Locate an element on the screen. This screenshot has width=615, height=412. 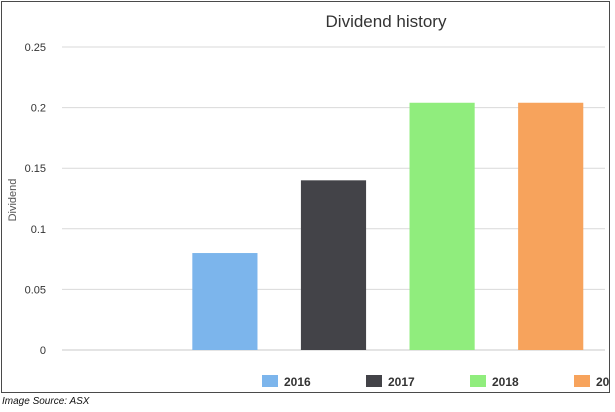
y-tick-labels: 0 0.05 0.1 0.15 0.2 0.25 is located at coordinates (35, 199).